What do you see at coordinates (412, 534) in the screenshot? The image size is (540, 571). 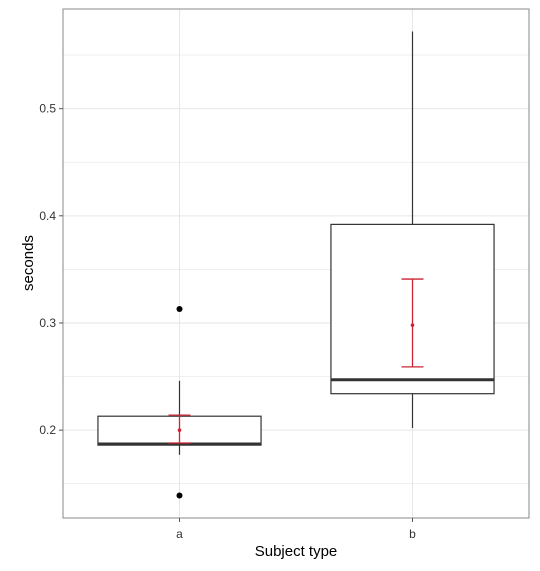 I see `x-tick-label: b` at bounding box center [412, 534].